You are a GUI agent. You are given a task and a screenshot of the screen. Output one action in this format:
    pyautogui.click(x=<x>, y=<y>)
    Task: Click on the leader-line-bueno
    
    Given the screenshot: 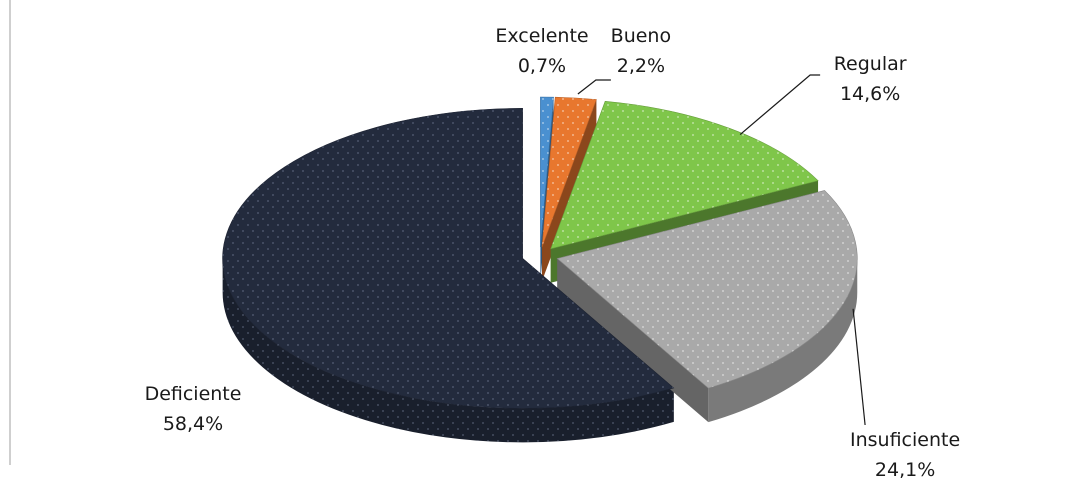 What is the action you would take?
    pyautogui.click(x=594, y=87)
    